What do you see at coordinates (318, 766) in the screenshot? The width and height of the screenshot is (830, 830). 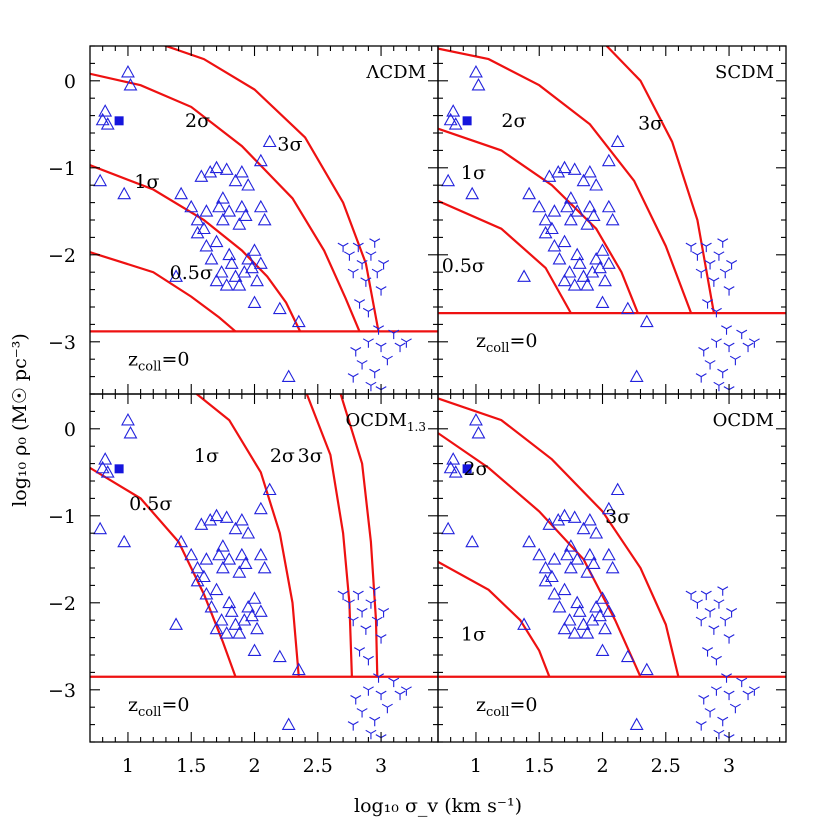 I see `x-tick-label: 2.5` at bounding box center [318, 766].